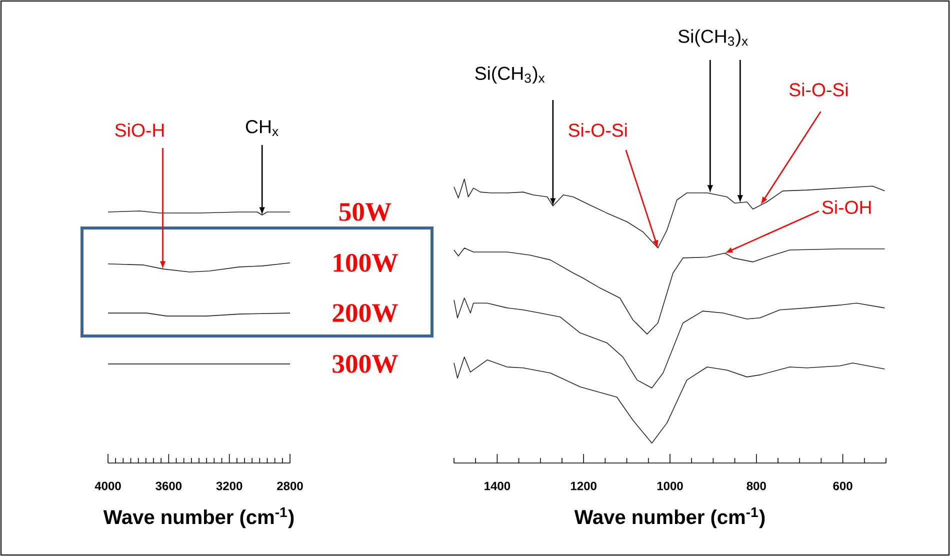 The width and height of the screenshot is (950, 556). What do you see at coordinates (365, 364) in the screenshot?
I see `series-label: 300W` at bounding box center [365, 364].